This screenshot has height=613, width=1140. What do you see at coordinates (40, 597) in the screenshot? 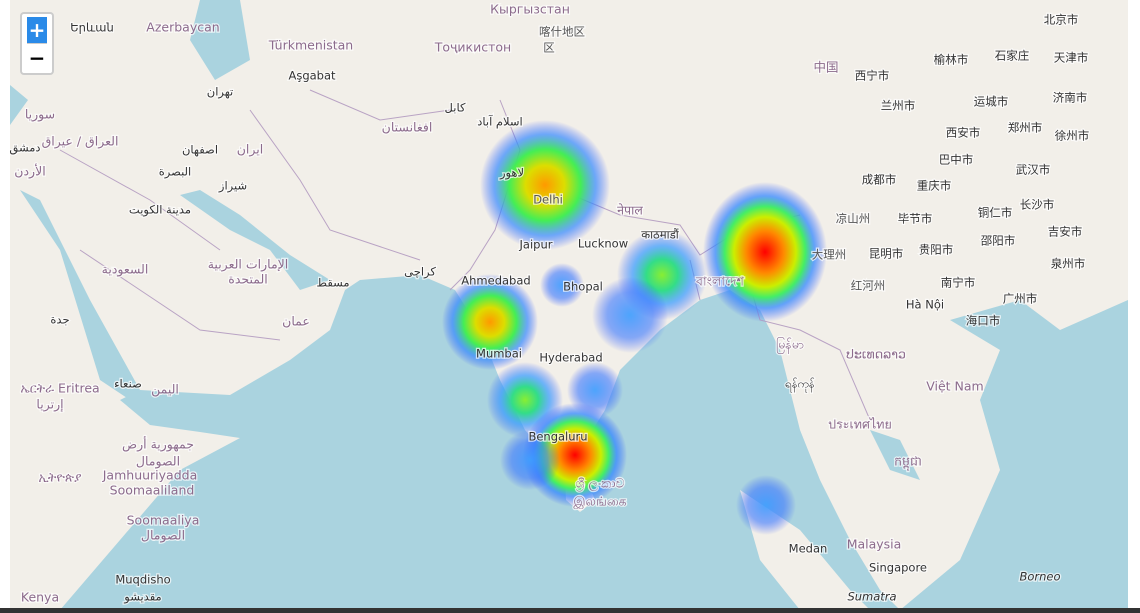
I see `place-label: Kenya` at bounding box center [40, 597].